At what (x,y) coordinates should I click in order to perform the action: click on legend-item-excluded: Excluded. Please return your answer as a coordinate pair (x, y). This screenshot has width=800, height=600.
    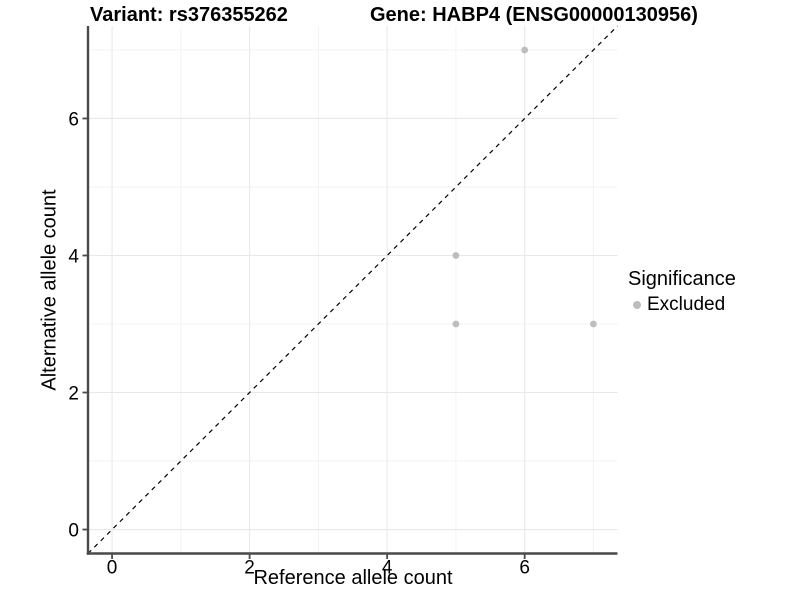
    Looking at the image, I should click on (682, 305).